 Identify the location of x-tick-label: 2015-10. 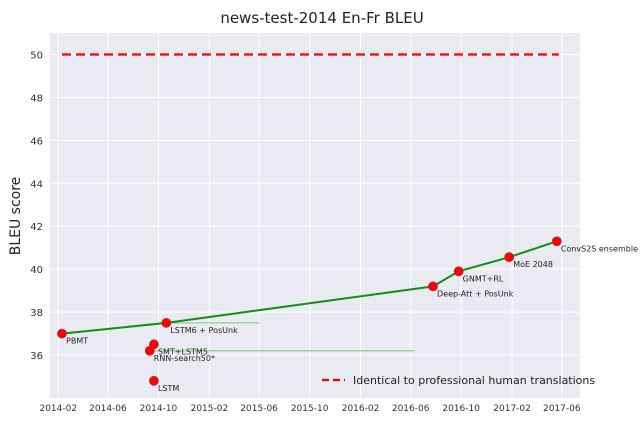
(310, 409).